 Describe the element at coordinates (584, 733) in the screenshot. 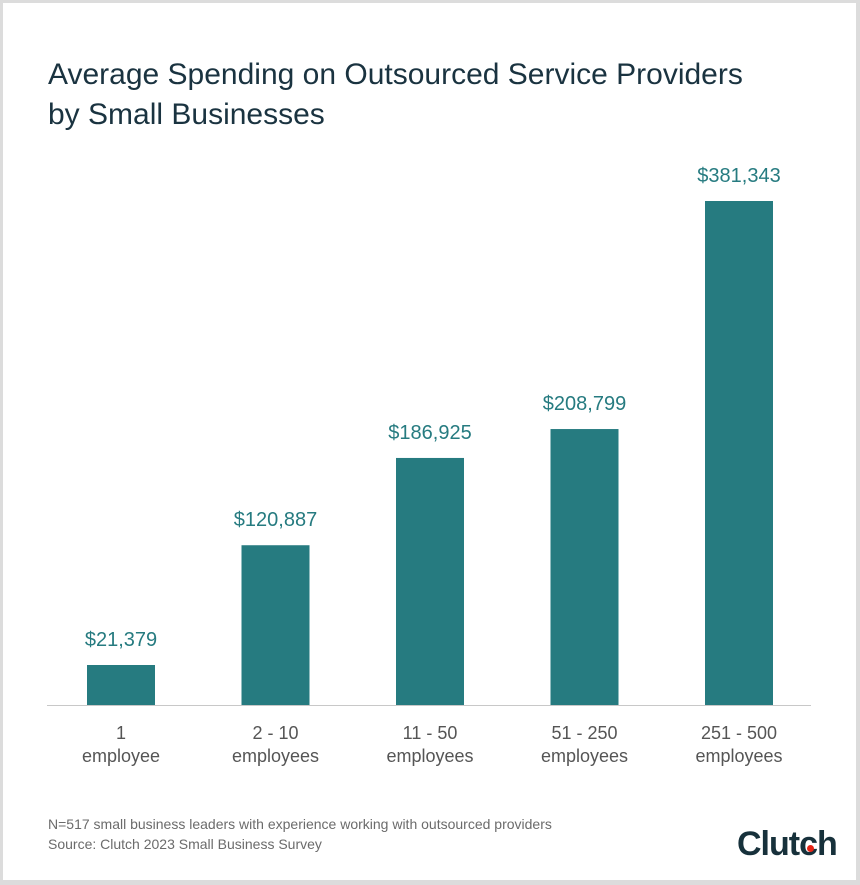

I see `x-tick-label: 51 - 250` at that location.